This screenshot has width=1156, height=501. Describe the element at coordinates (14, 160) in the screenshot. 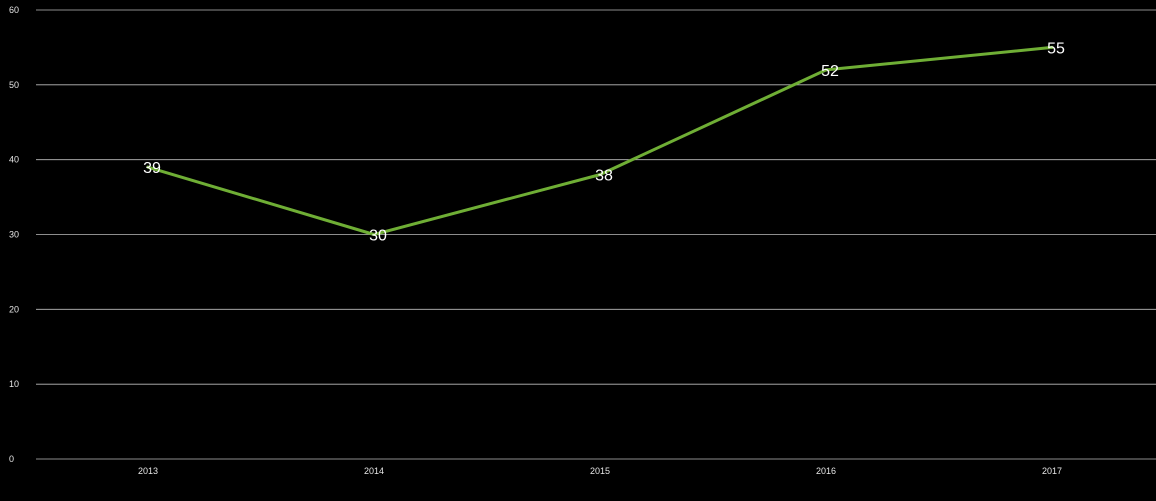

I see `y-tick-label: 40` at that location.